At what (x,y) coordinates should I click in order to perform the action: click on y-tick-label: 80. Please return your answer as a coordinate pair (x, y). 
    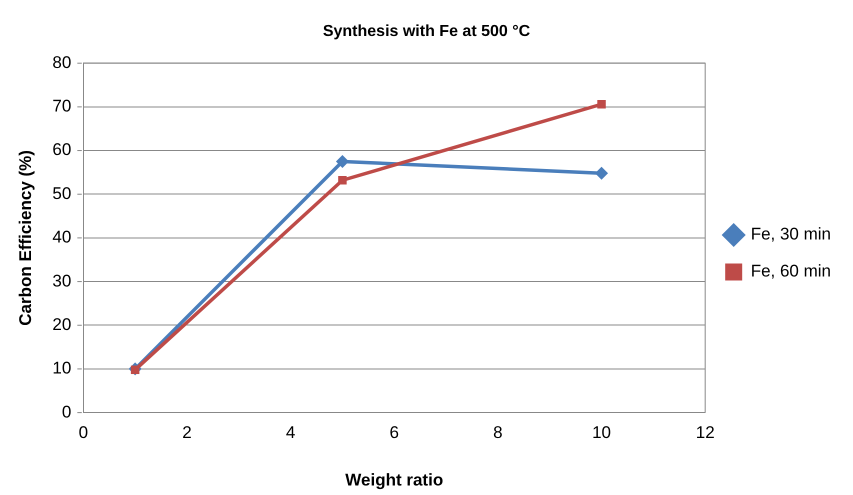
    Looking at the image, I should click on (62, 62).